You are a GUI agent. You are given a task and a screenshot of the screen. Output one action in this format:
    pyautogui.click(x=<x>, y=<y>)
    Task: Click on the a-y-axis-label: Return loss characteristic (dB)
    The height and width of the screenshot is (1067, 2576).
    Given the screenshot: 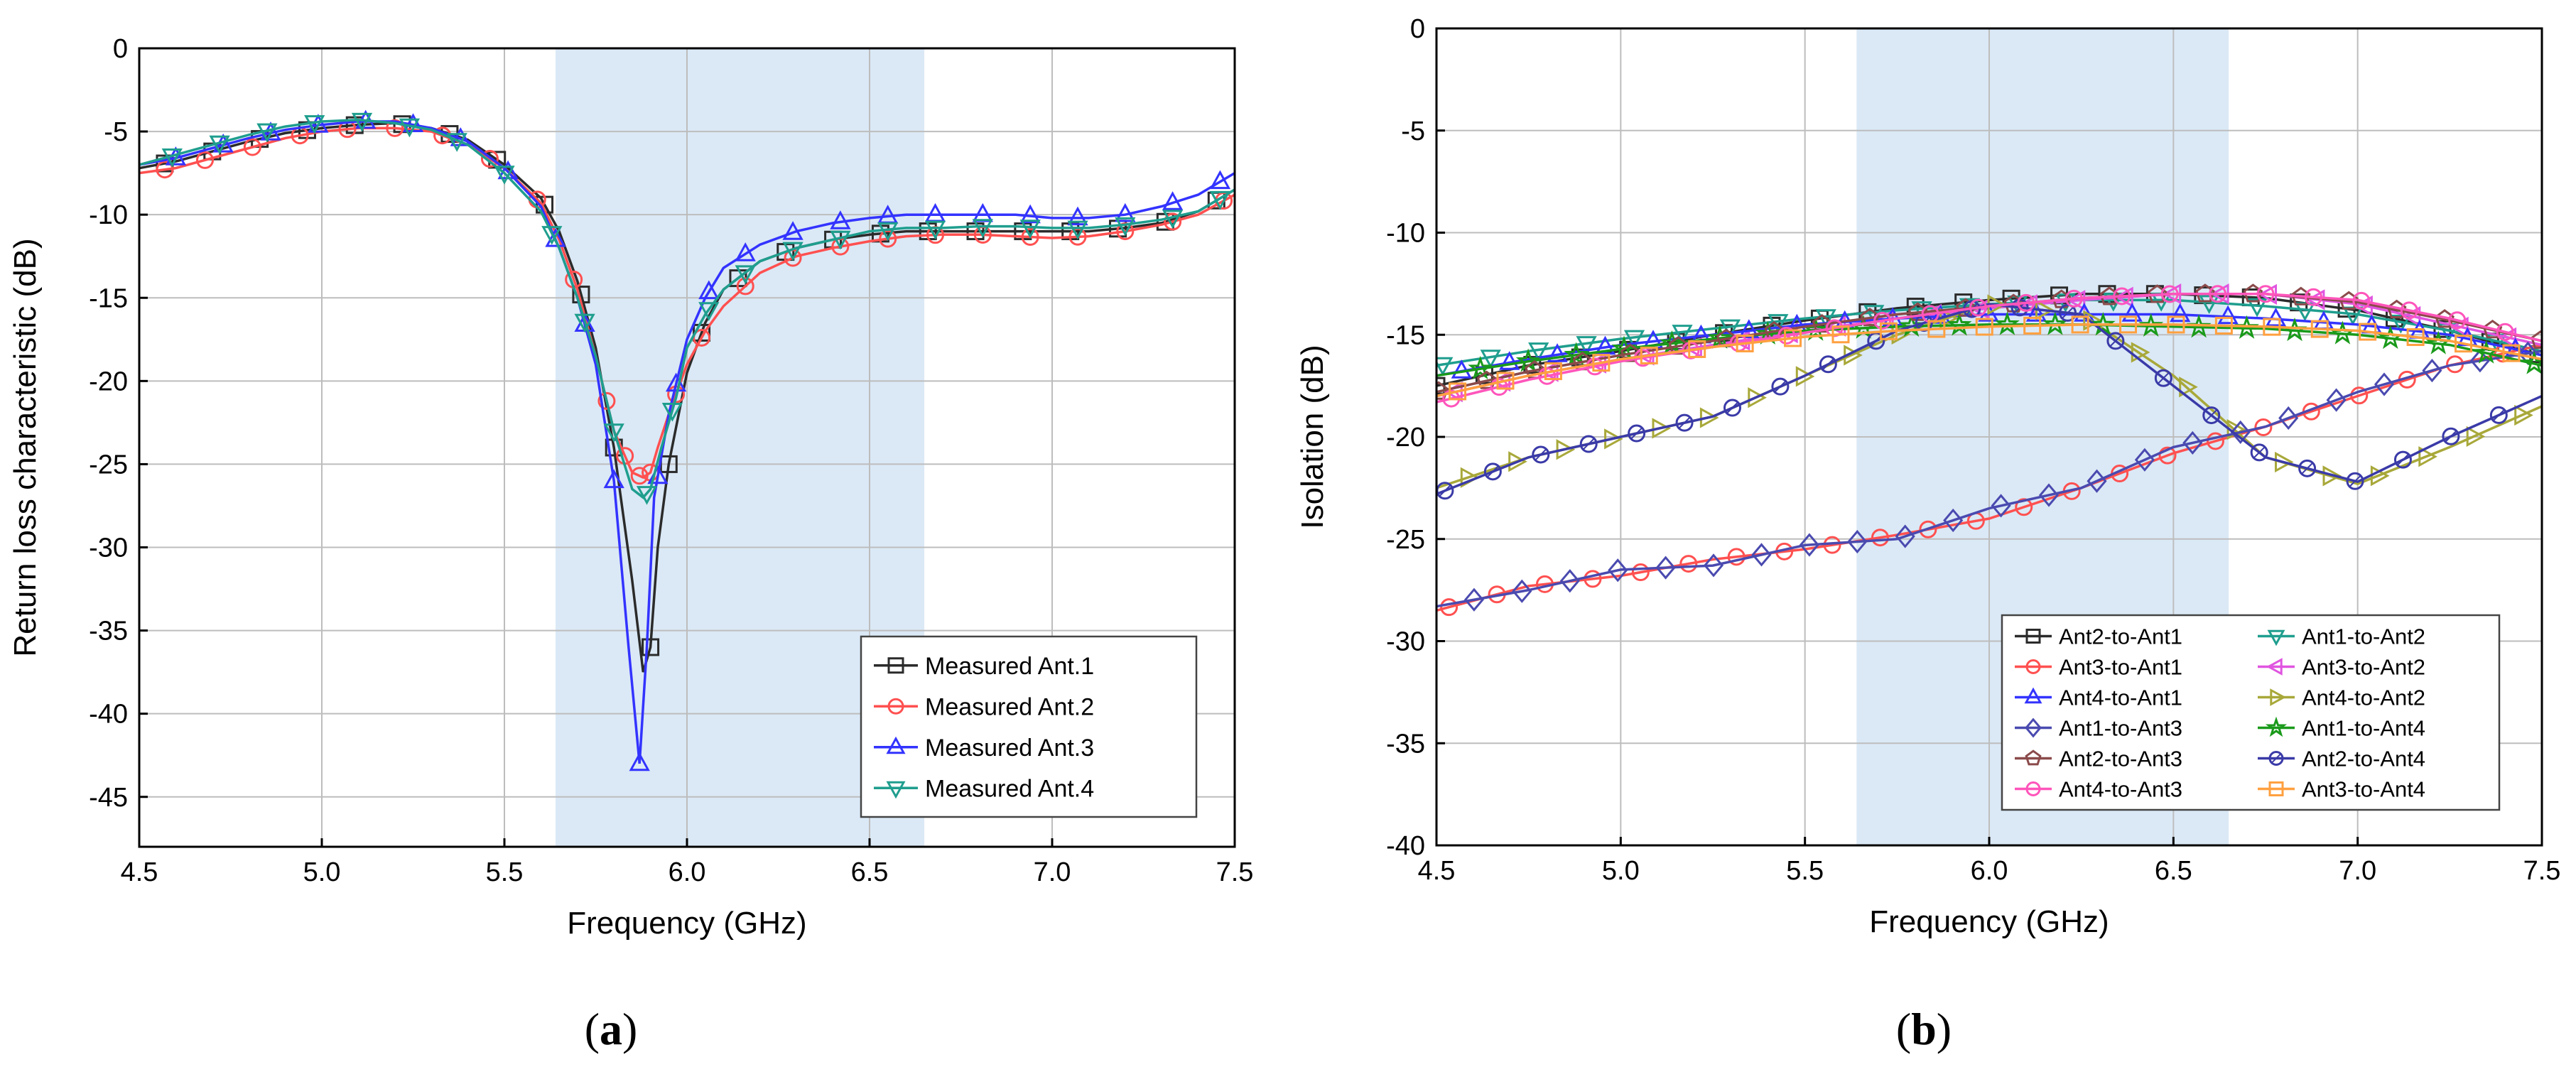 What is the action you would take?
    pyautogui.click(x=25, y=447)
    